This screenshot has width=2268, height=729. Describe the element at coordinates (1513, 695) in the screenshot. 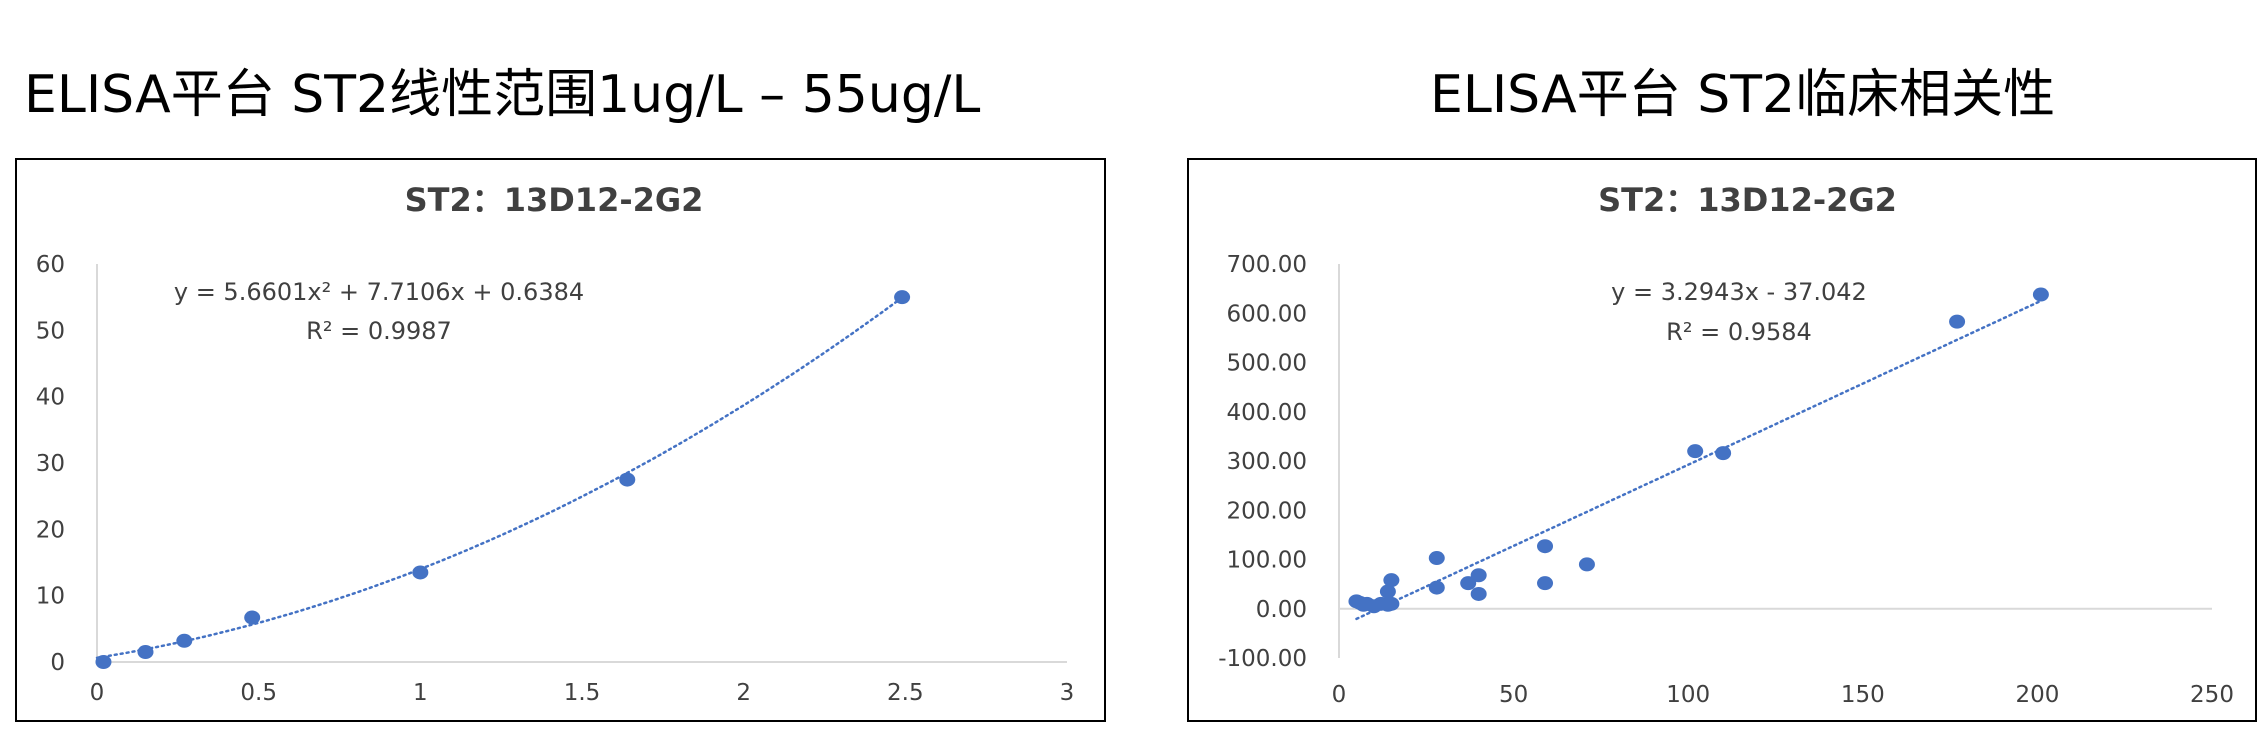

I see `x-tick-label: 50` at that location.